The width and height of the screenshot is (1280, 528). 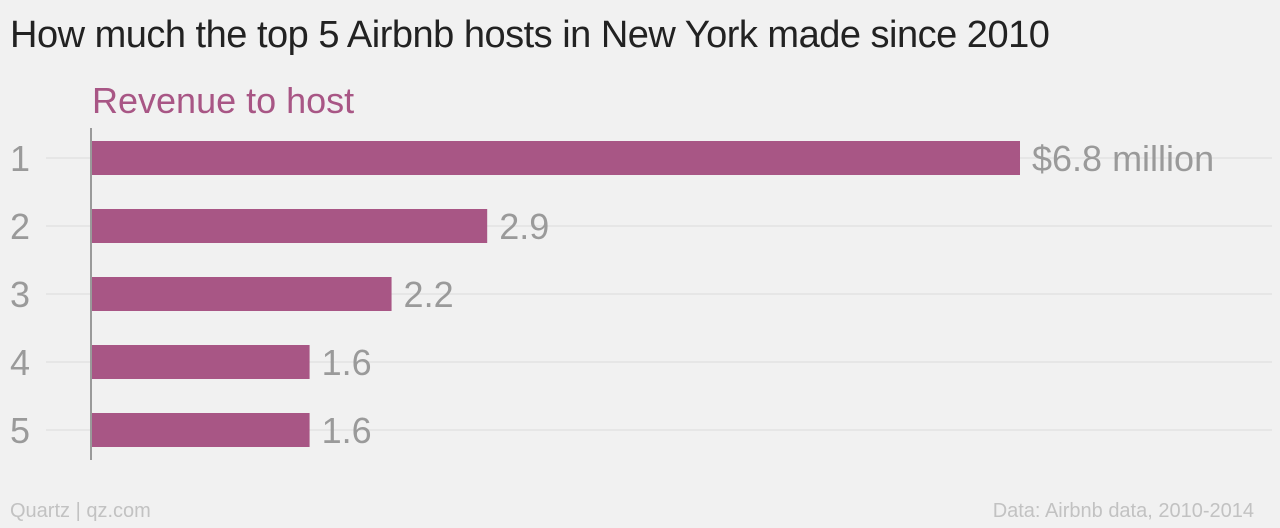 I want to click on category-label: 1, so click(x=20, y=158).